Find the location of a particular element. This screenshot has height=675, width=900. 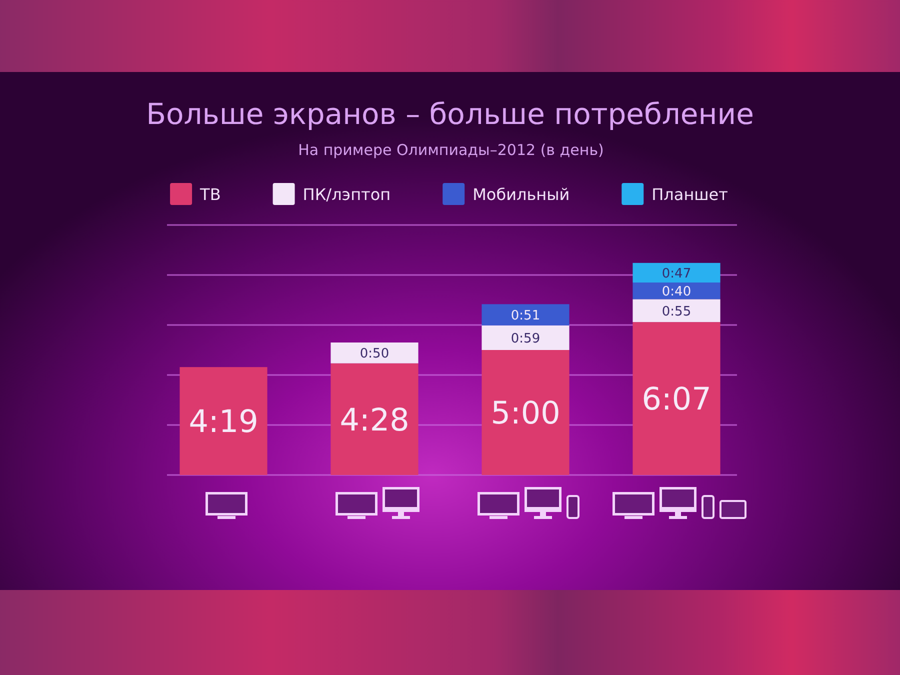

data-label: 0:40 is located at coordinates (677, 292).